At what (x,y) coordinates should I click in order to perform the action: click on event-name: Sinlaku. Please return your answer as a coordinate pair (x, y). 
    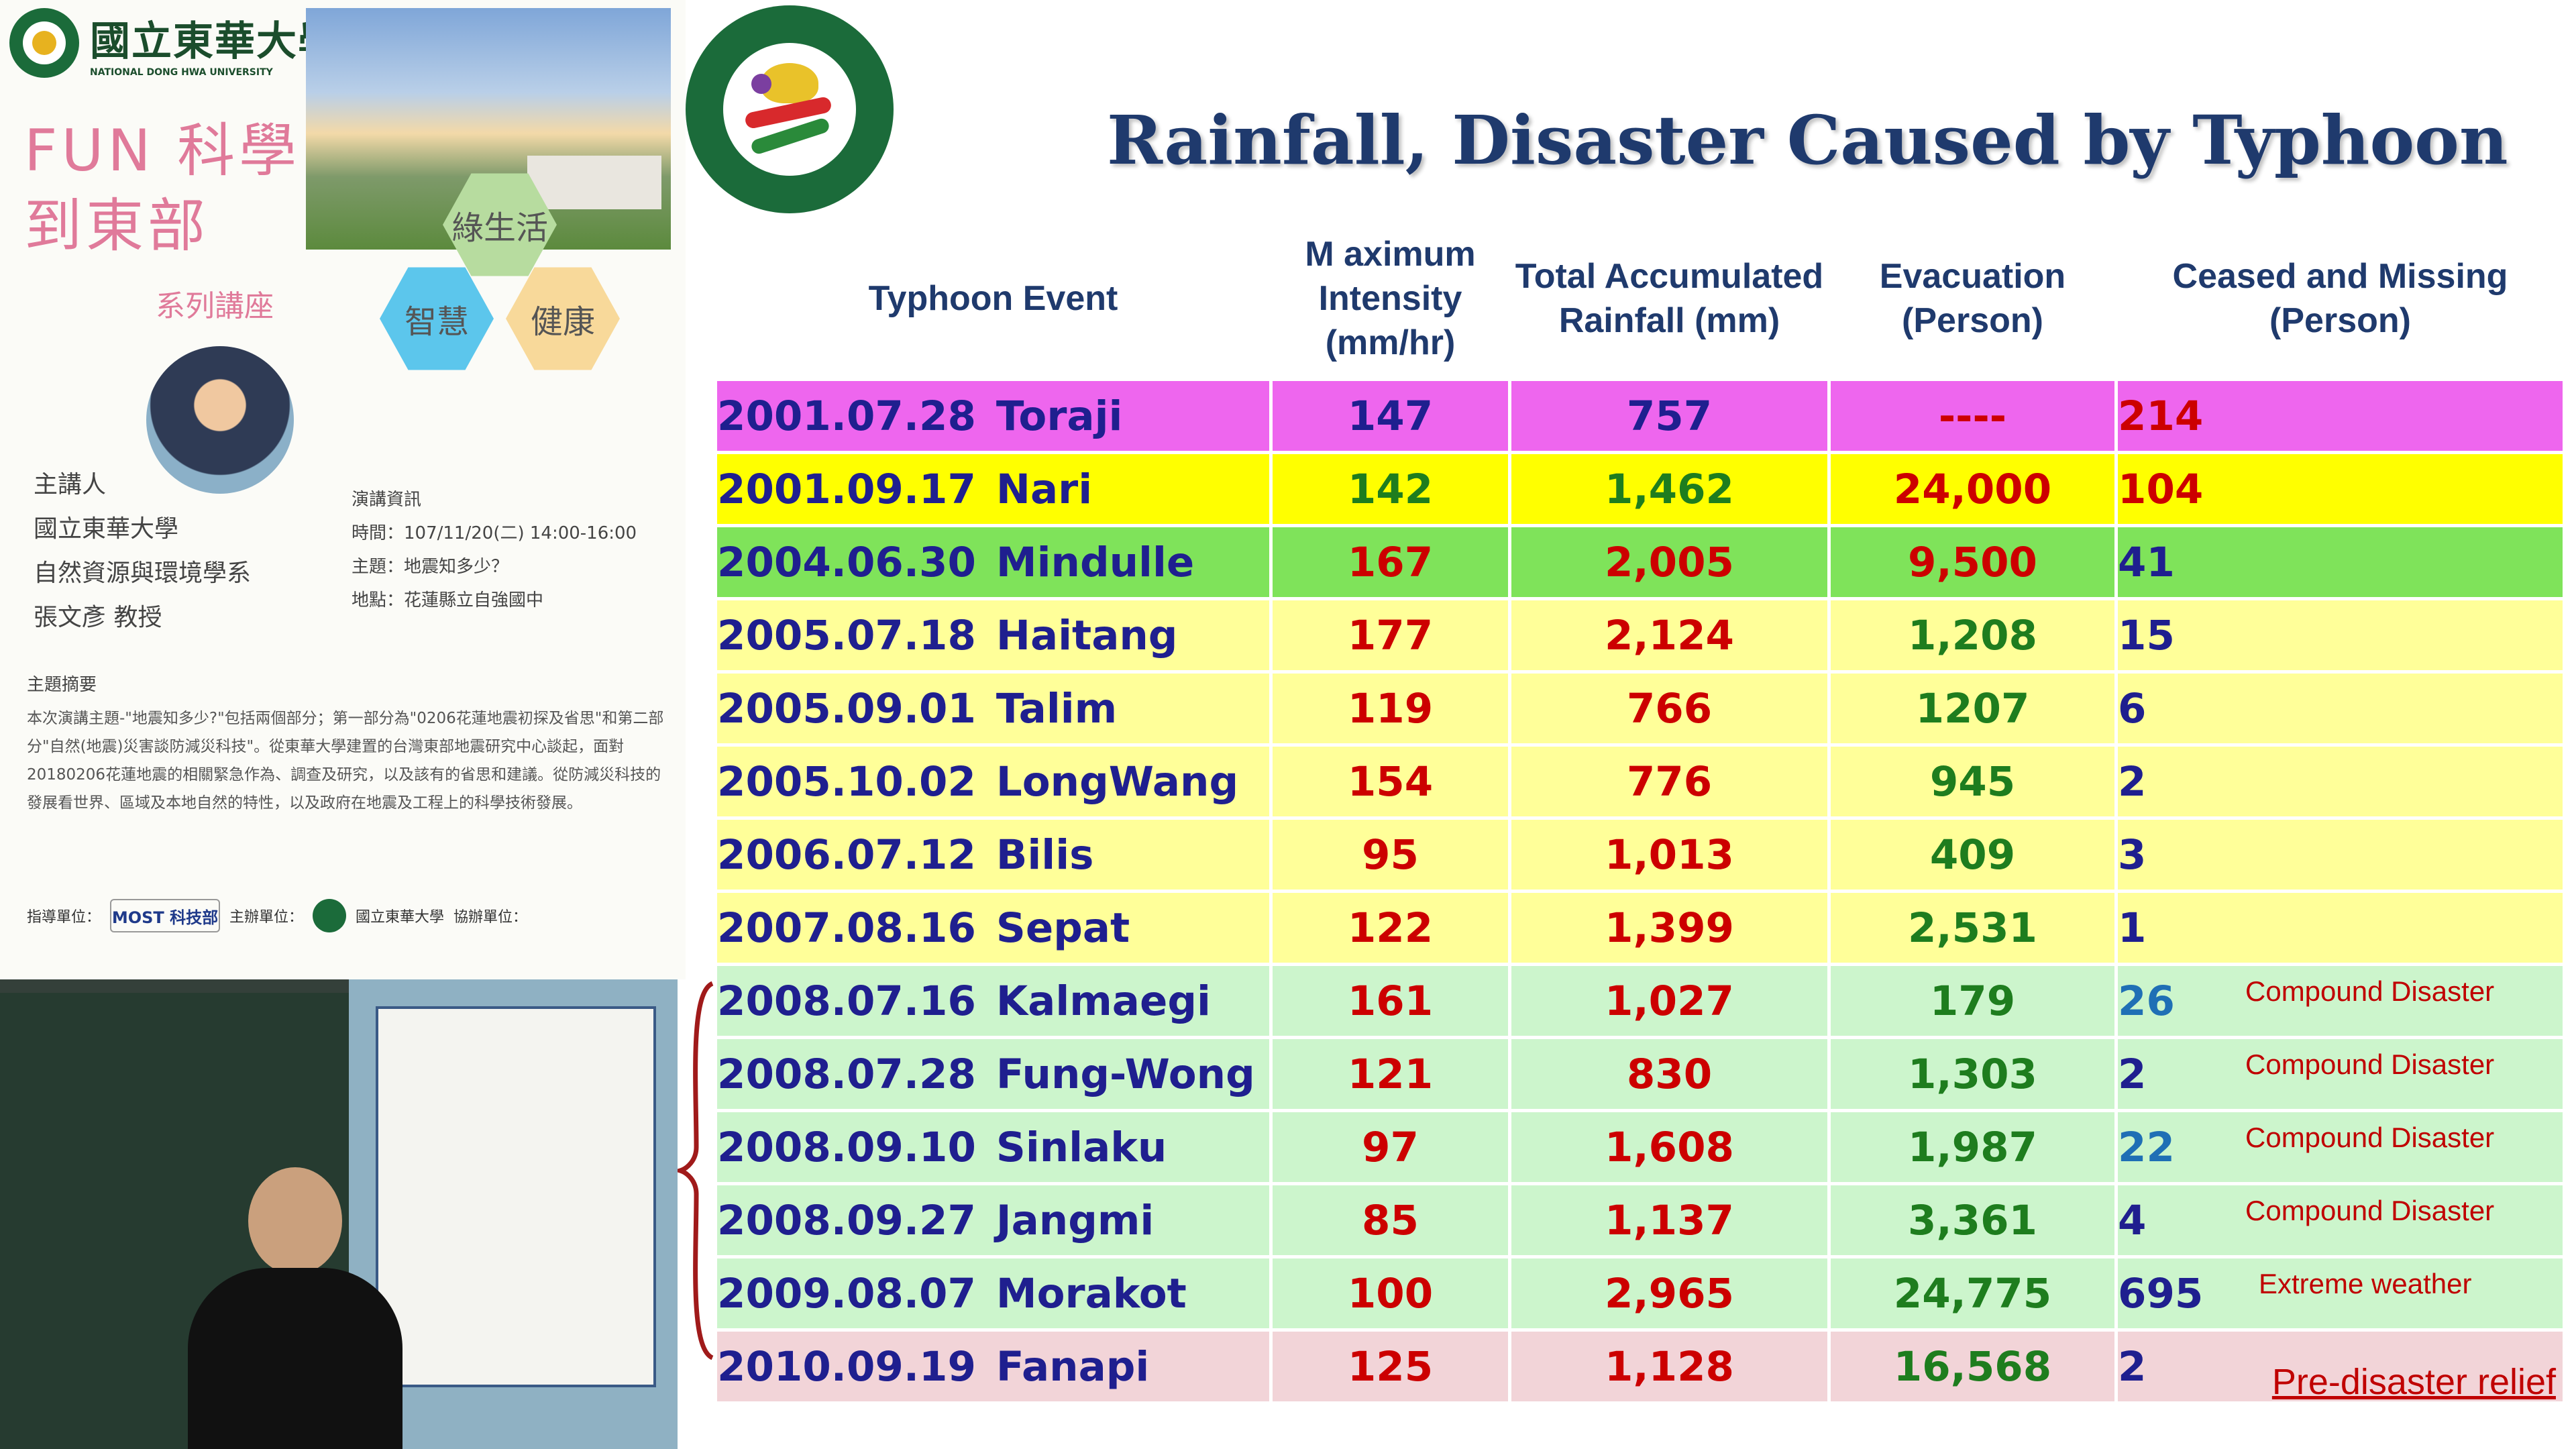
    Looking at the image, I should click on (1081, 1147).